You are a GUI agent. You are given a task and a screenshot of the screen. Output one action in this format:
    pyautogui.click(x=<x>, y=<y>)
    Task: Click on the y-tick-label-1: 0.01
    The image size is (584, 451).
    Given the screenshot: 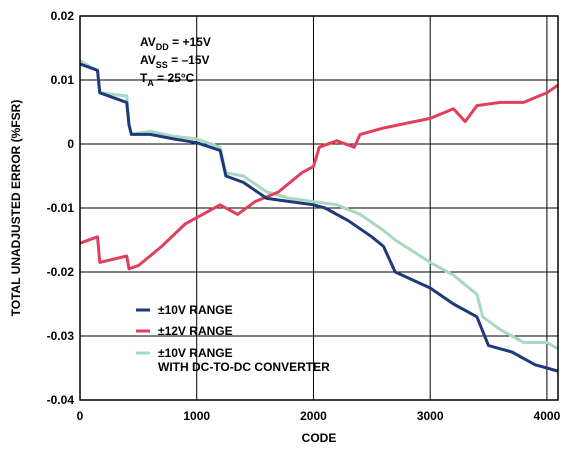 What is the action you would take?
    pyautogui.click(x=63, y=80)
    